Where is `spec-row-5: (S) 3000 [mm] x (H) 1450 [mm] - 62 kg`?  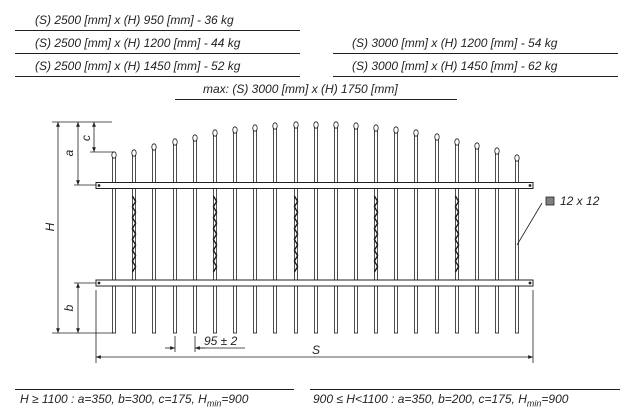
spec-row-5: (S) 3000 [mm] x (H) 1450 [mm] - 62 kg is located at coordinates (455, 66).